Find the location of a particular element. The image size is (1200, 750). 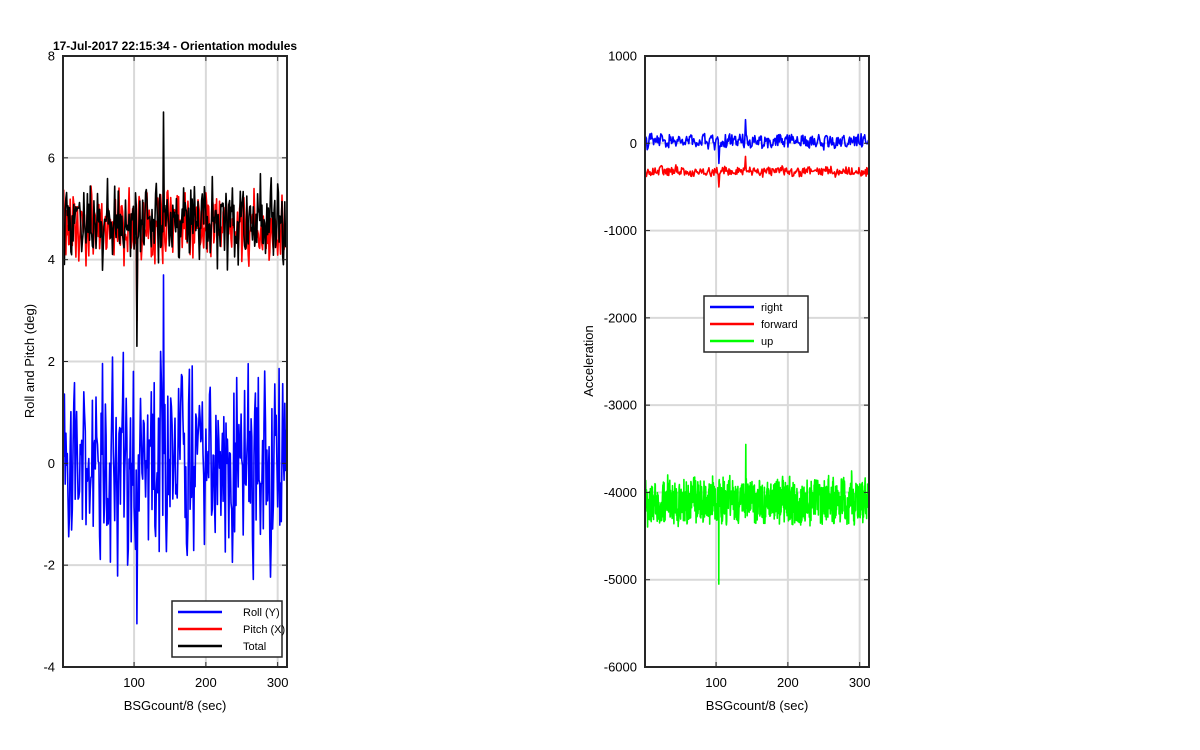

roll-pitch-ytick-label: 4 is located at coordinates (51, 259).